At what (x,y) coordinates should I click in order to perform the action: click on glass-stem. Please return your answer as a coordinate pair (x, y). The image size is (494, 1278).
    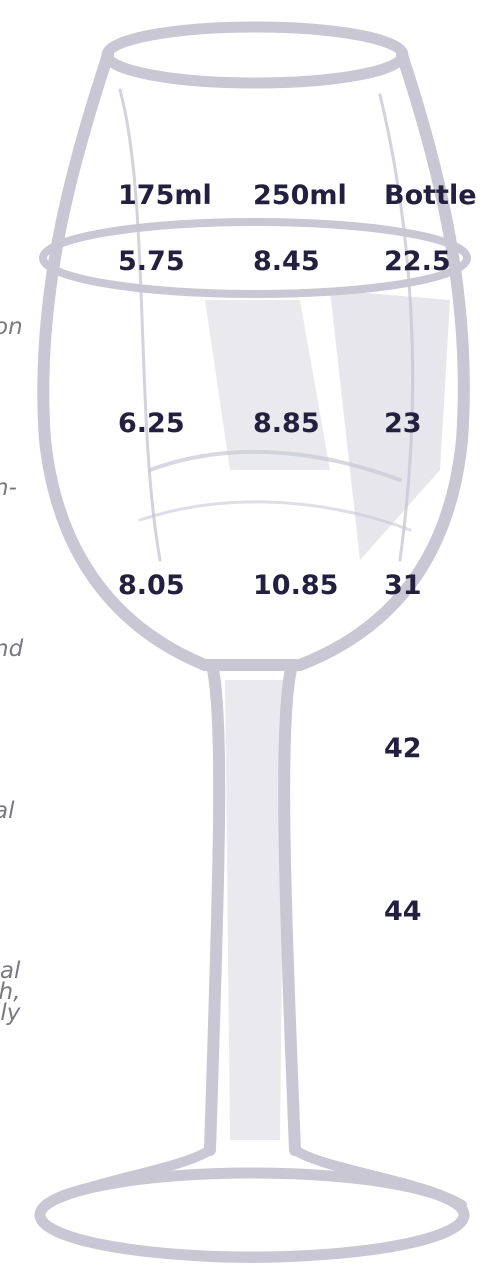
    Looking at the image, I should click on (252, 907).